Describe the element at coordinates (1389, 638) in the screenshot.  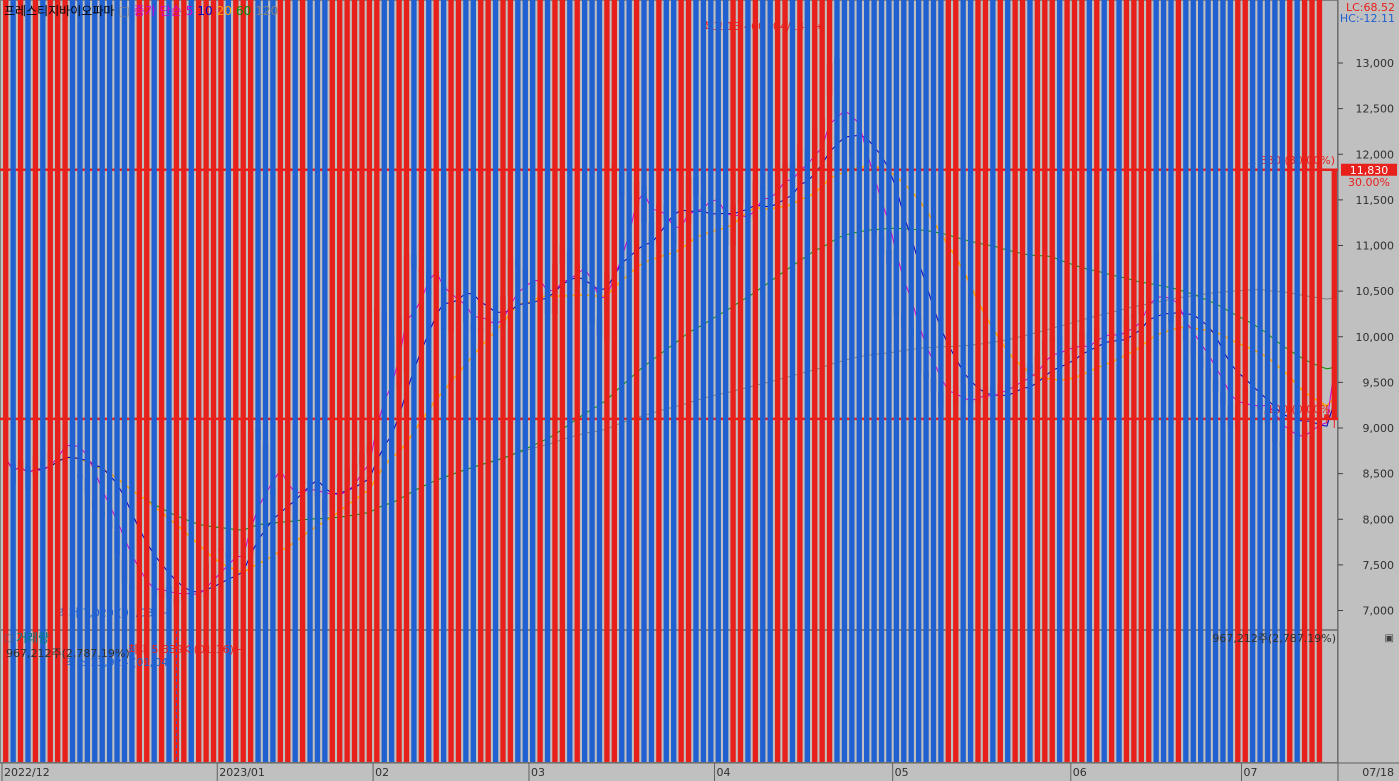
I see `volume-panel-icon: ▣` at that location.